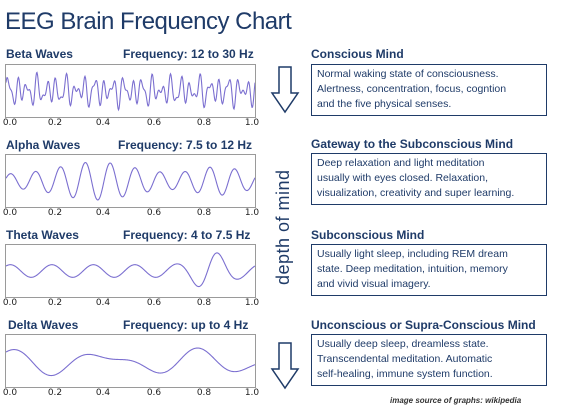  I want to click on section-title-subconscious: Subconscious Mind, so click(368, 235).